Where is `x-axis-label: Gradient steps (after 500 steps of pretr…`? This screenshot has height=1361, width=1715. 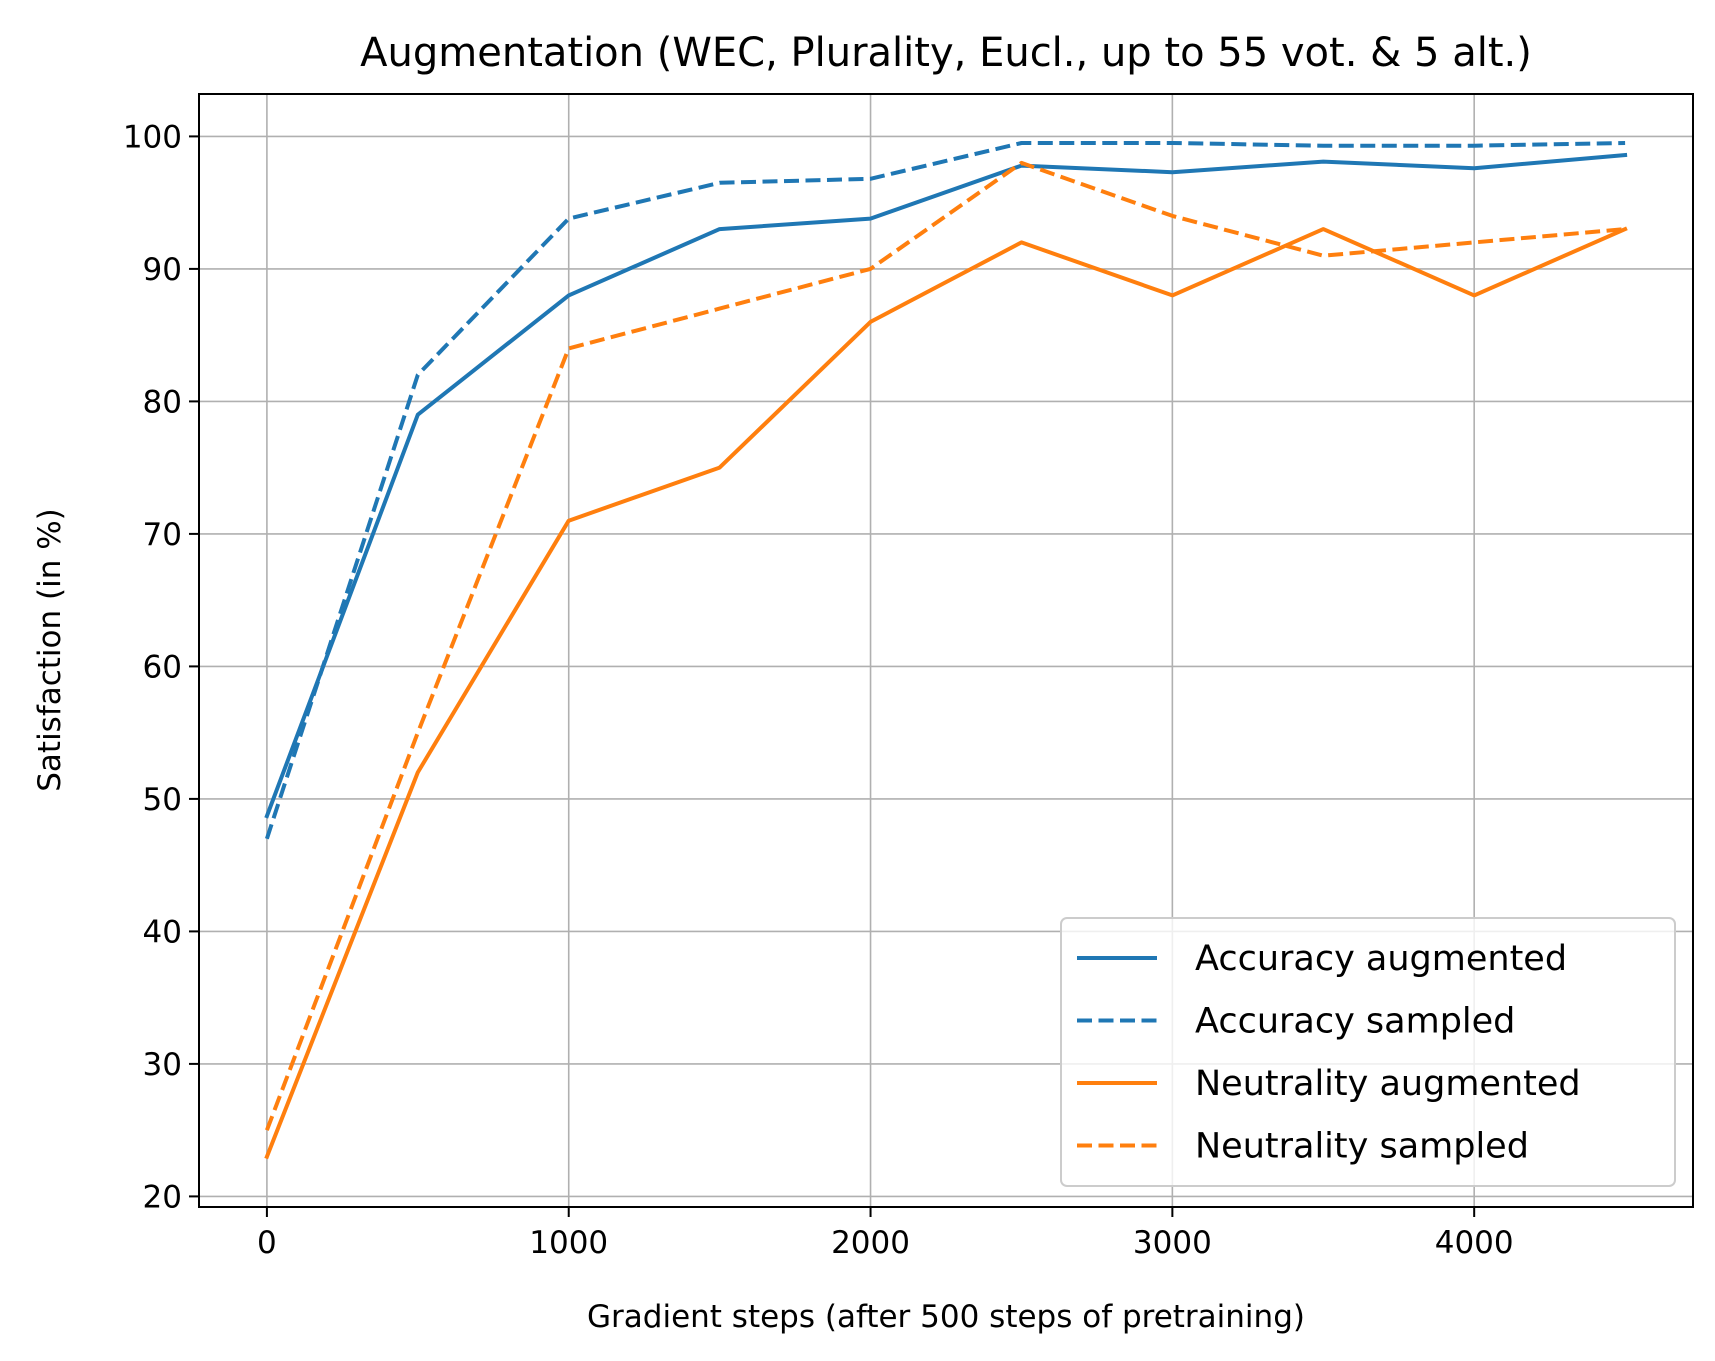 x-axis-label: Gradient steps (after 500 steps of pretr… is located at coordinates (946, 1317).